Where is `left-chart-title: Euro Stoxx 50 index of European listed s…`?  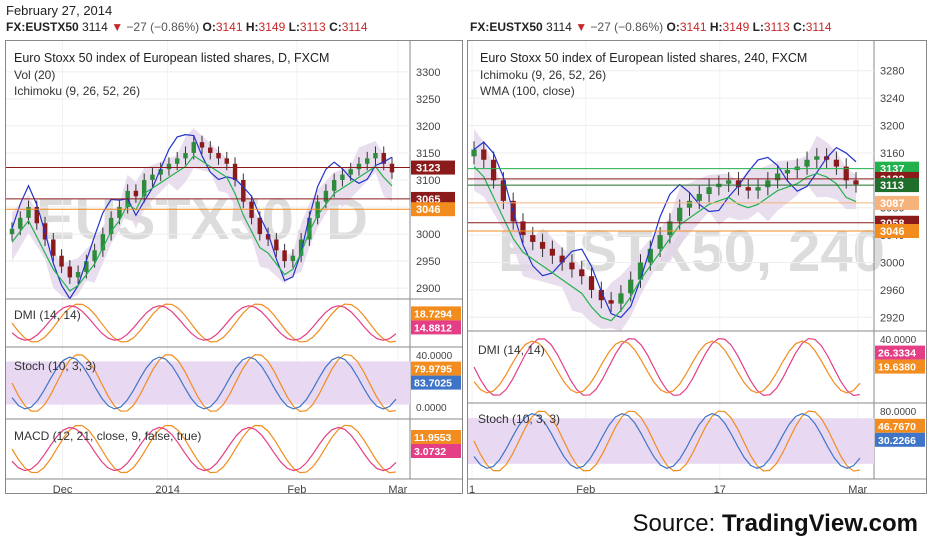
left-chart-title: Euro Stoxx 50 index of European listed s… is located at coordinates (172, 58).